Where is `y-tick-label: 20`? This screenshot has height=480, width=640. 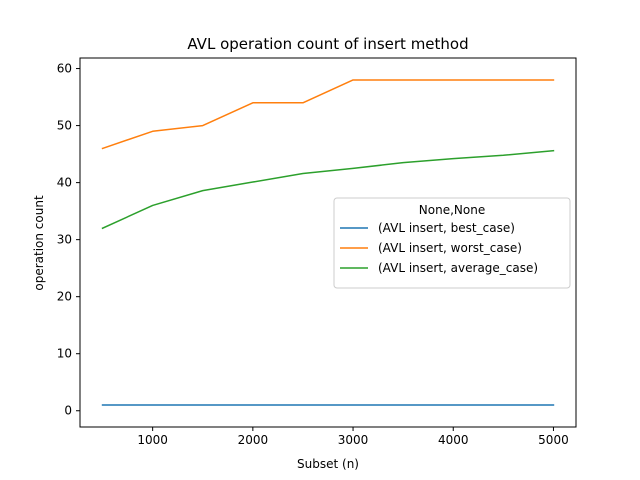 y-tick-label: 20 is located at coordinates (64, 297).